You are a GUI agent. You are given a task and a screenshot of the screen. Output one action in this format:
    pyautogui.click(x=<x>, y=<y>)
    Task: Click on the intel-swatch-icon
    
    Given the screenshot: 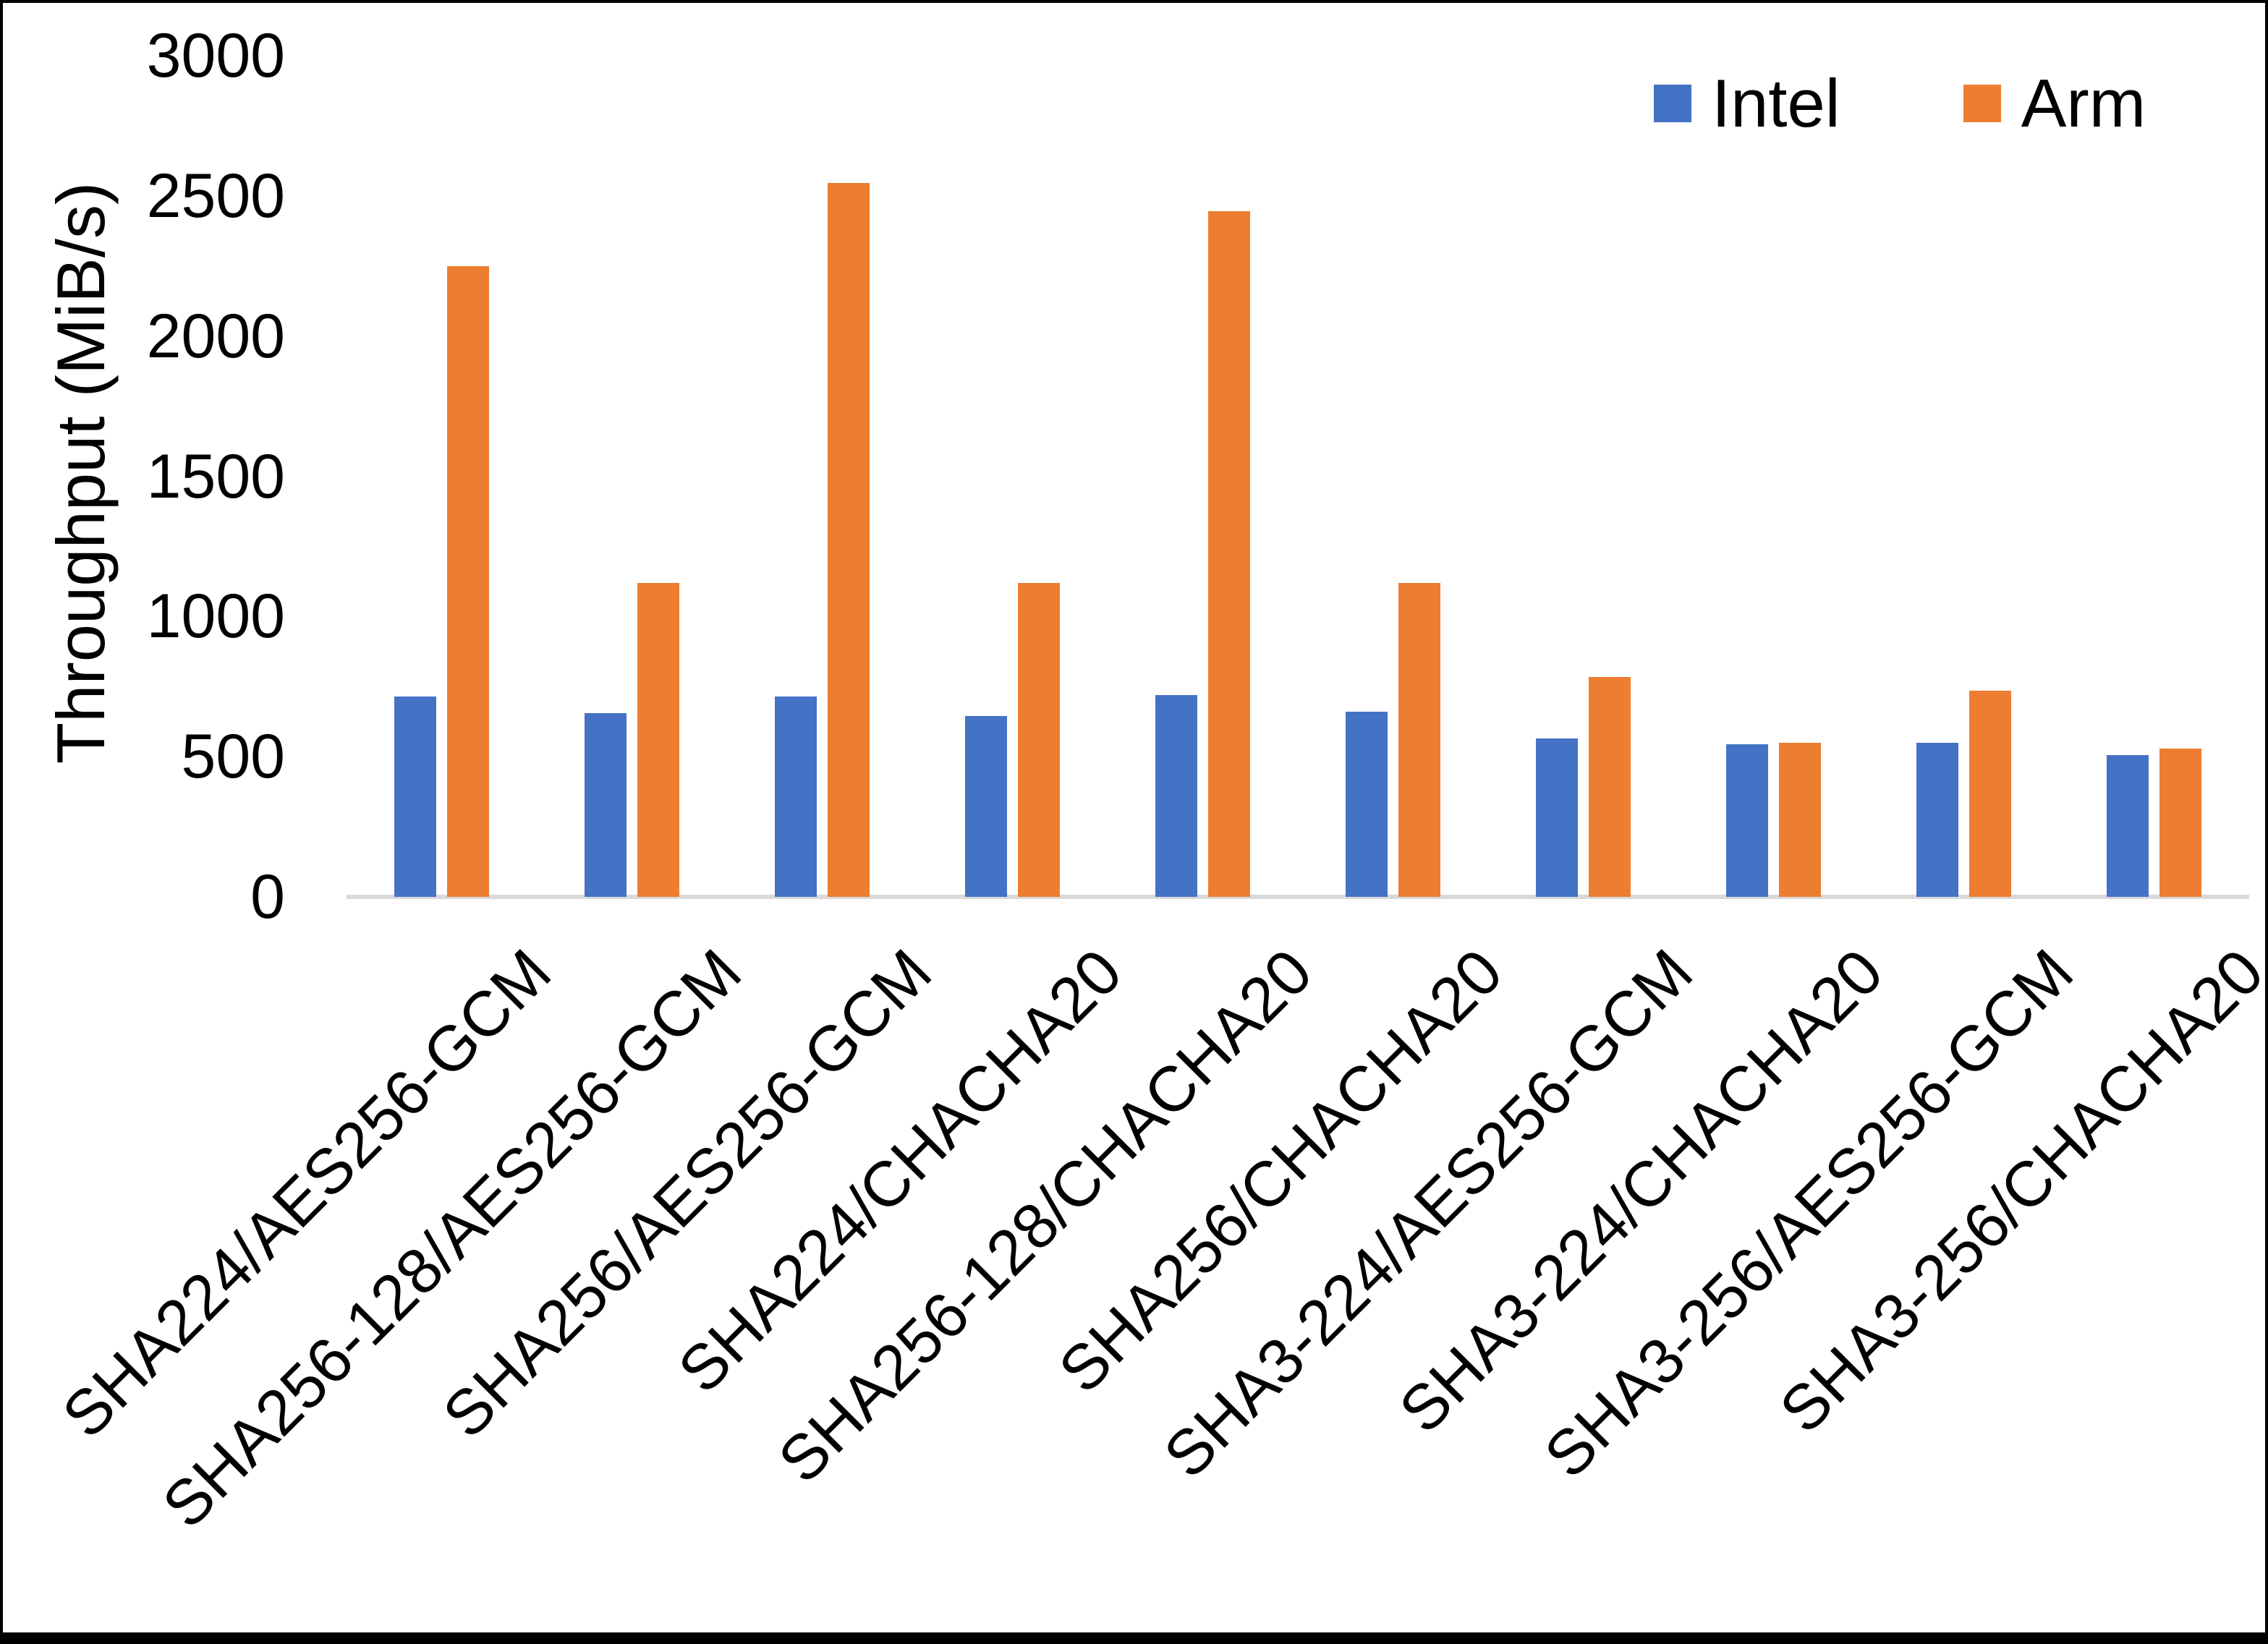 What is the action you would take?
    pyautogui.click(x=1673, y=103)
    